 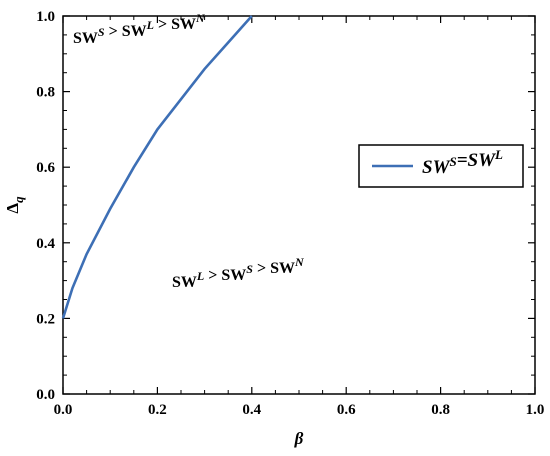 I want to click on x-tick-label: 0.6, so click(x=346, y=410).